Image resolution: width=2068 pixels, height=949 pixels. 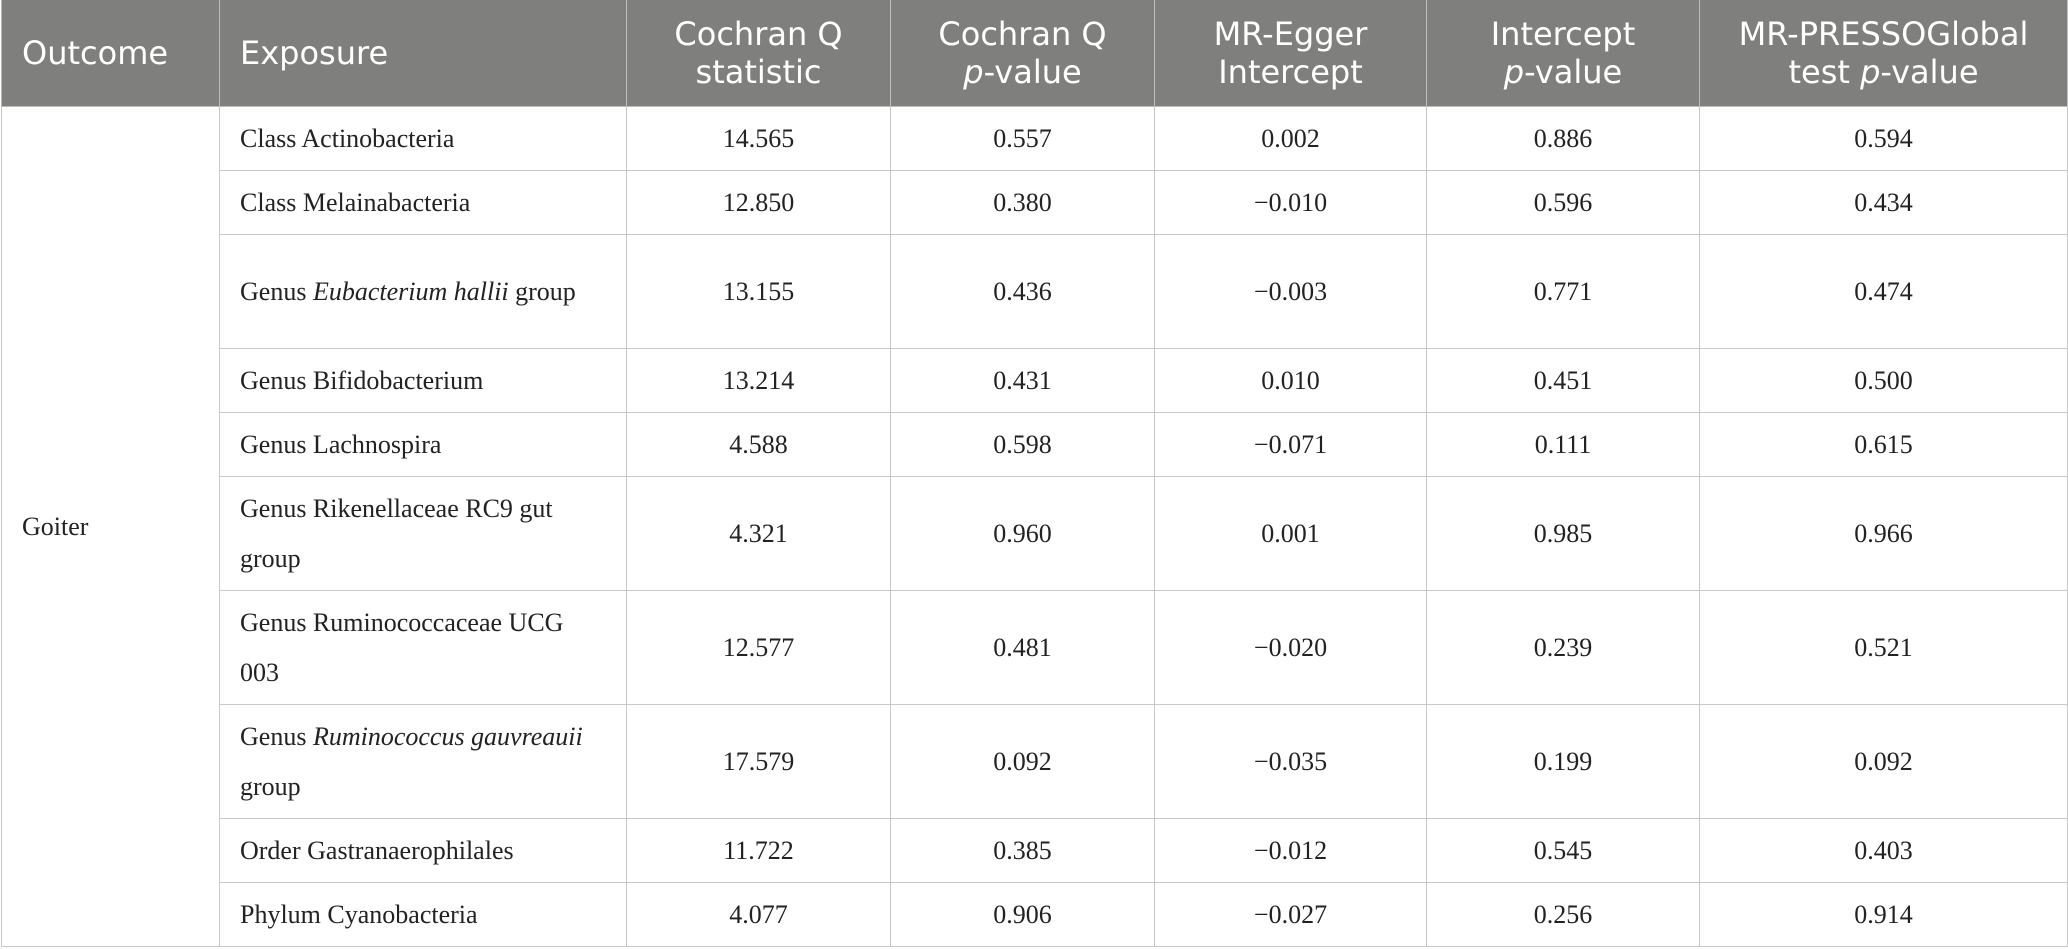 I want to click on mr-egger-intercept-cell: 0.002, so click(x=1290, y=138).